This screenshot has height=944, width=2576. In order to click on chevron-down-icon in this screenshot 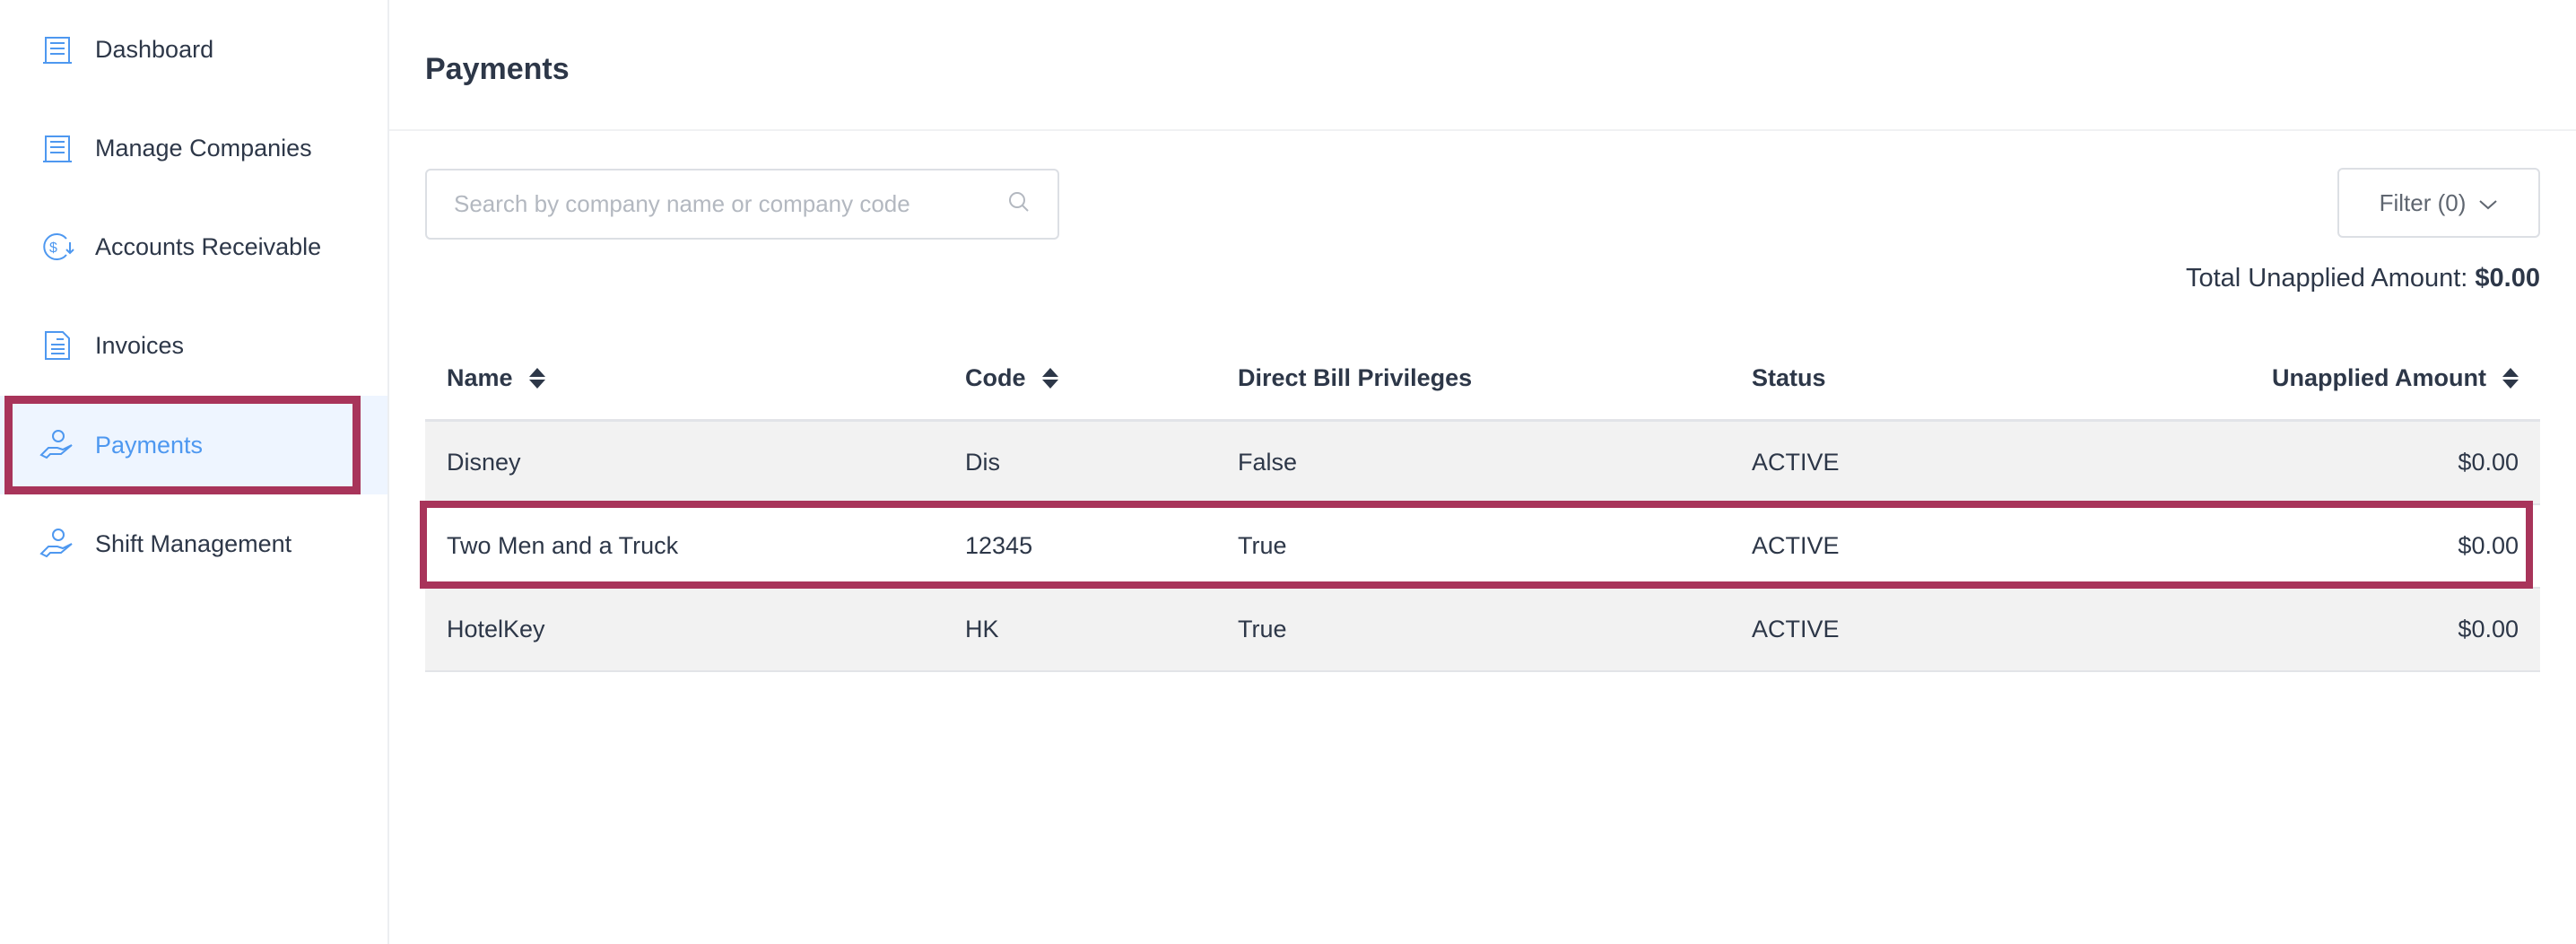, I will do `click(2488, 203)`.